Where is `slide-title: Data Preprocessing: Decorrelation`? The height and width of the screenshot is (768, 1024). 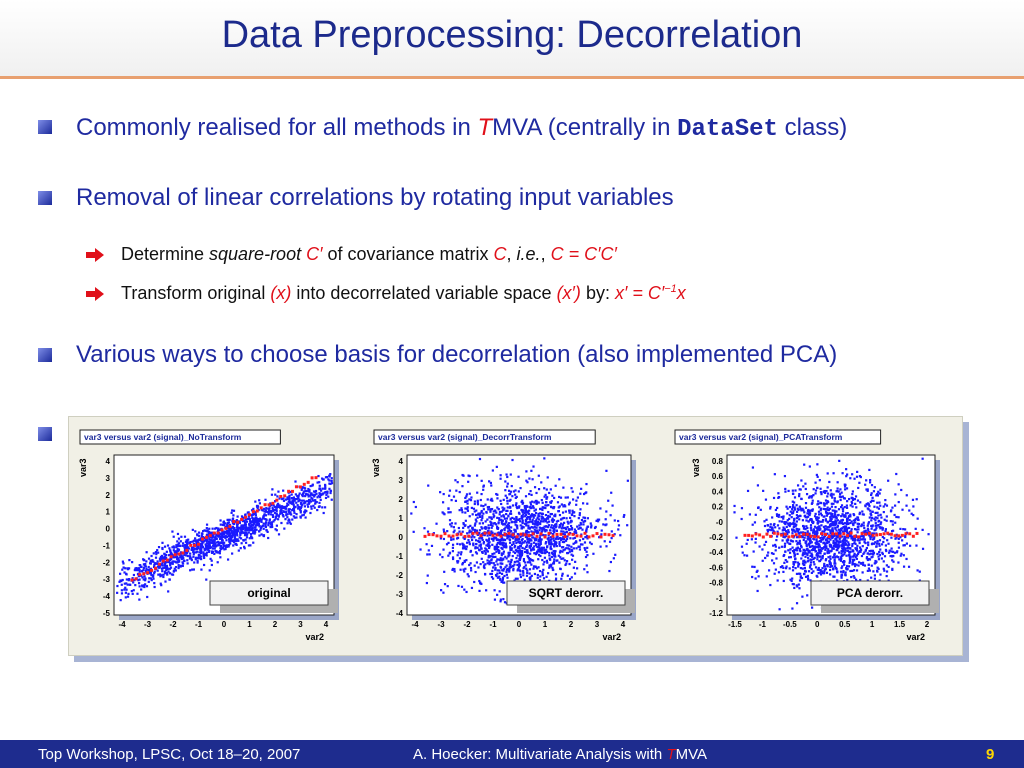 slide-title: Data Preprocessing: Decorrelation is located at coordinates (512, 35).